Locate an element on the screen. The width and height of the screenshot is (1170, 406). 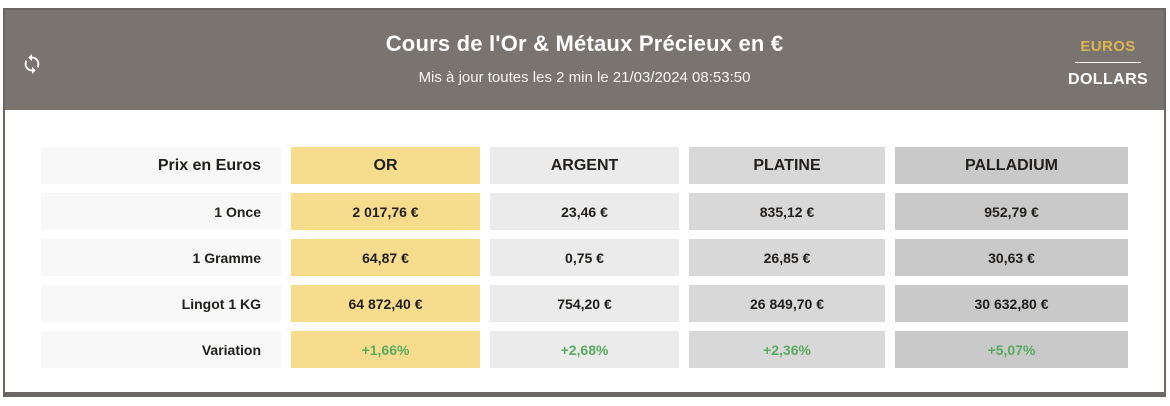
price-argent-once: 23,46 € is located at coordinates (584, 211).